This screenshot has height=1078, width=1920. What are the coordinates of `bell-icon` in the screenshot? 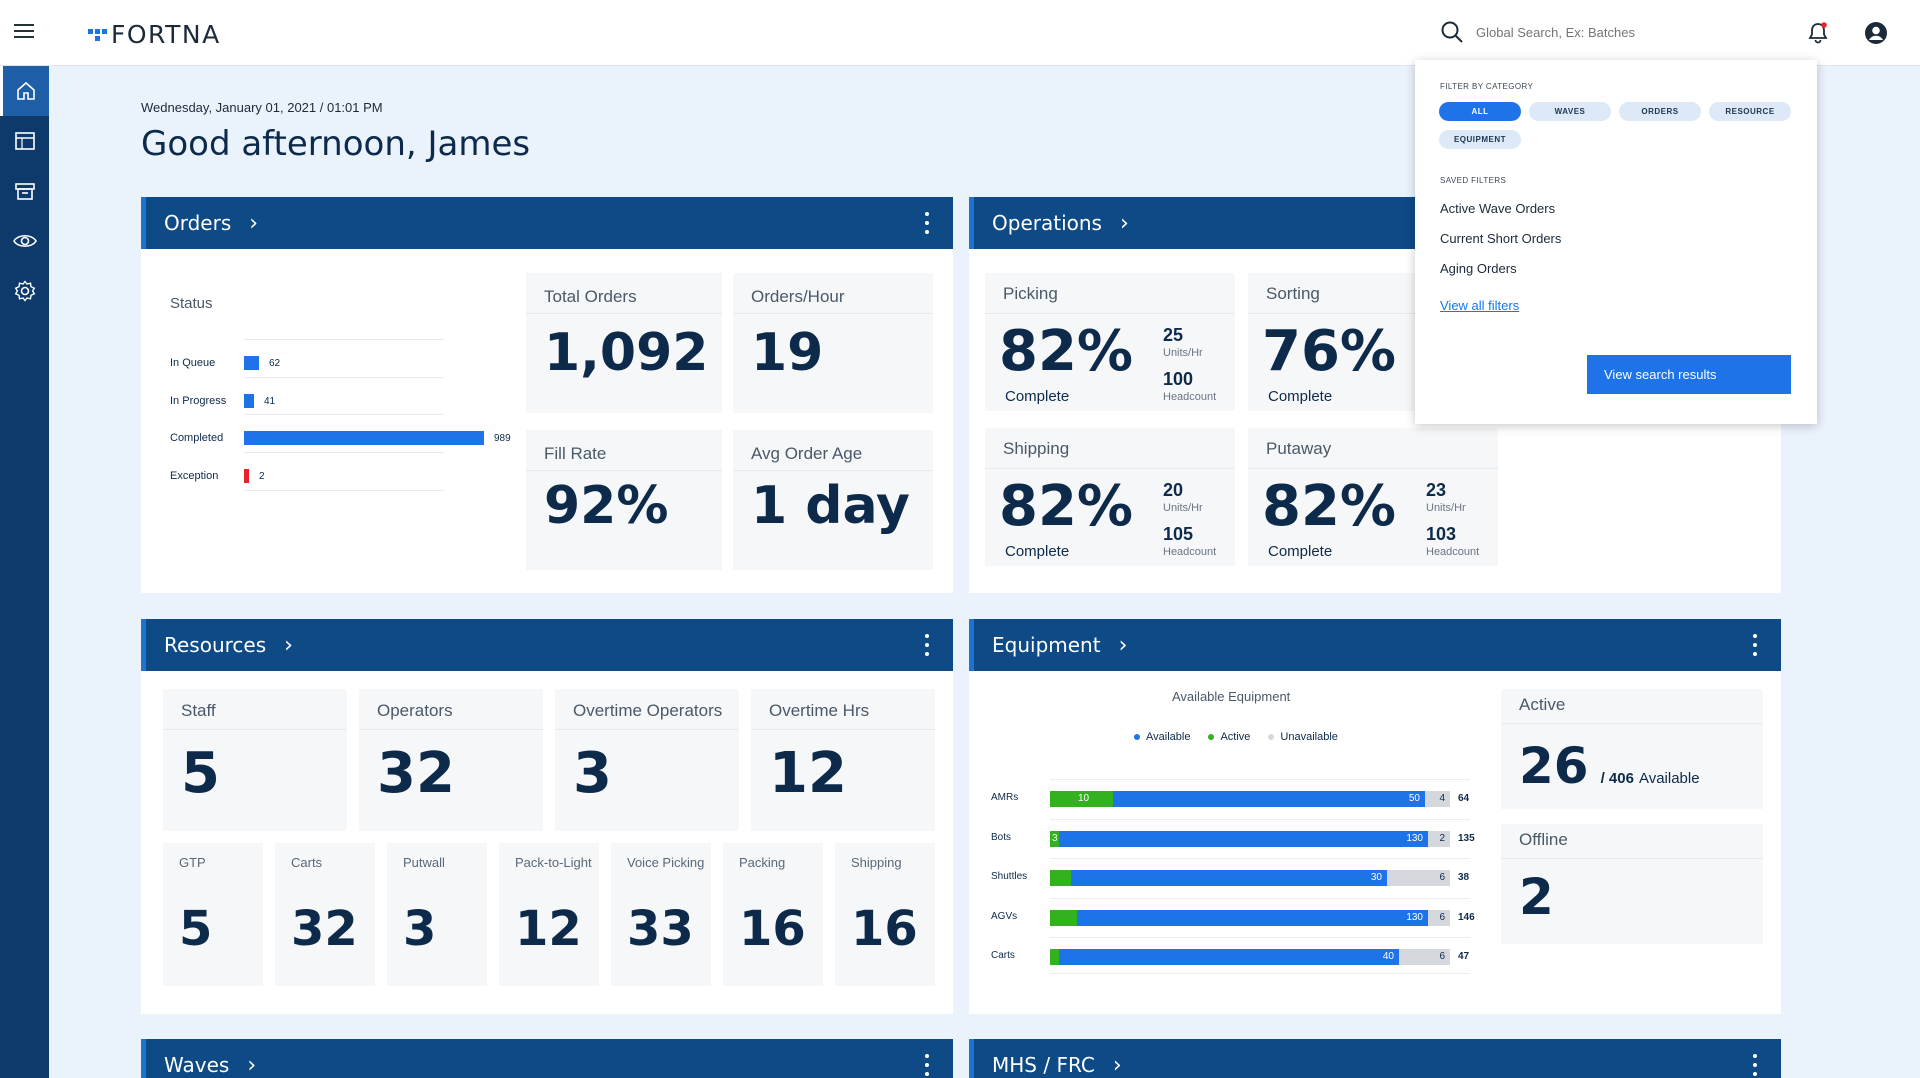 It's located at (1818, 33).